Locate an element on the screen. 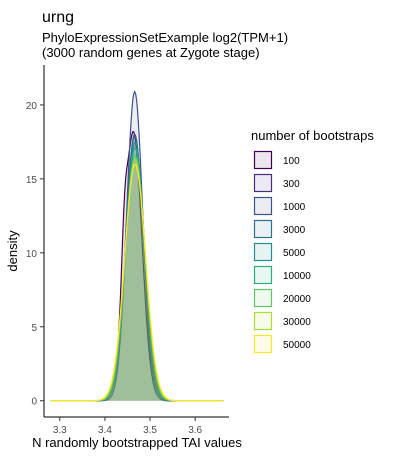  legend-item-1000: 1000 is located at coordinates (279, 206).